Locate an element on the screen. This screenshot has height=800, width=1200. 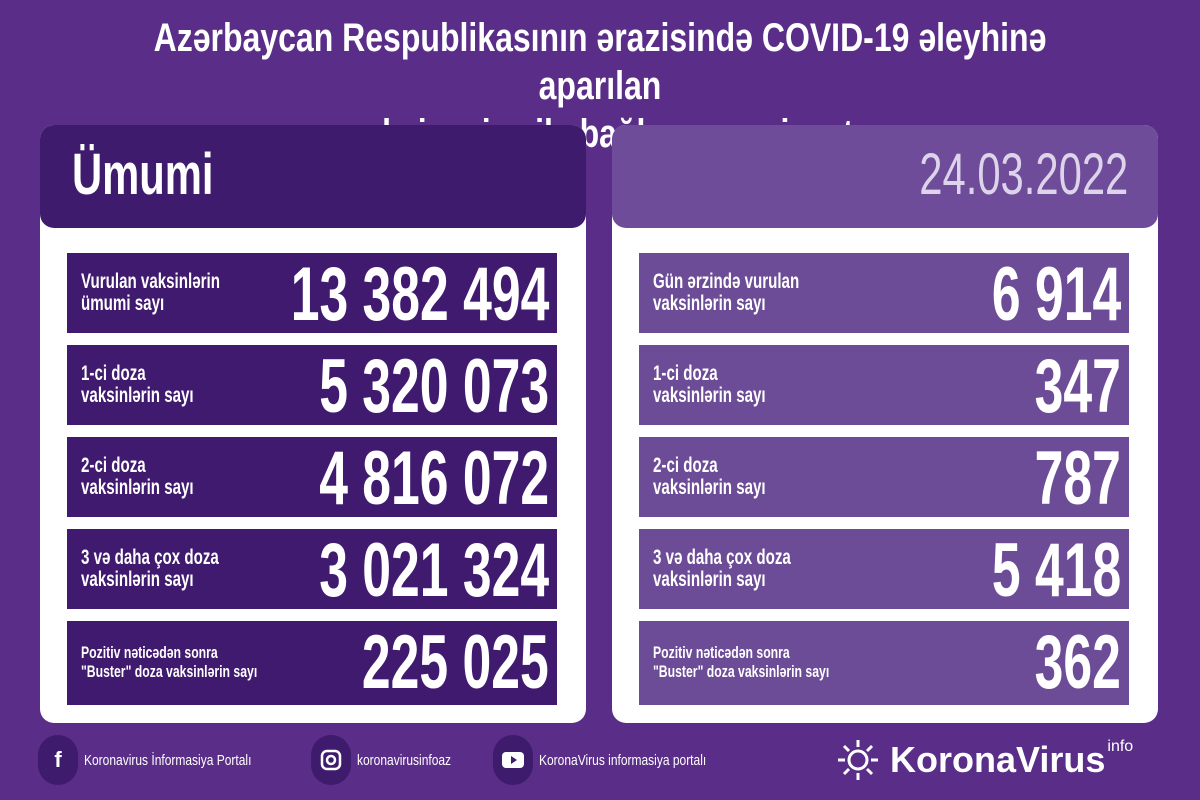
youtube-icon is located at coordinates (512, 760).